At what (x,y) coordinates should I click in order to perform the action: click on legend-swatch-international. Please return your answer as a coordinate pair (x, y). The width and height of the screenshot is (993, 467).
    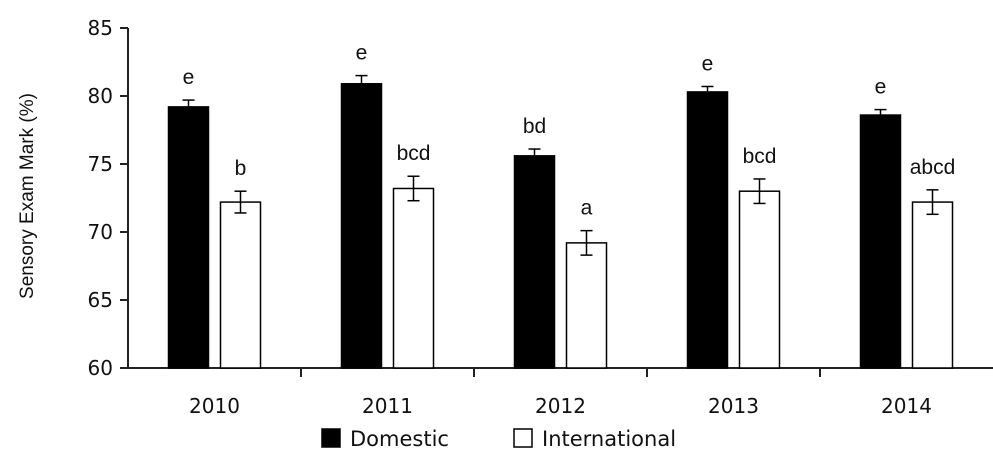
    Looking at the image, I should click on (523, 438).